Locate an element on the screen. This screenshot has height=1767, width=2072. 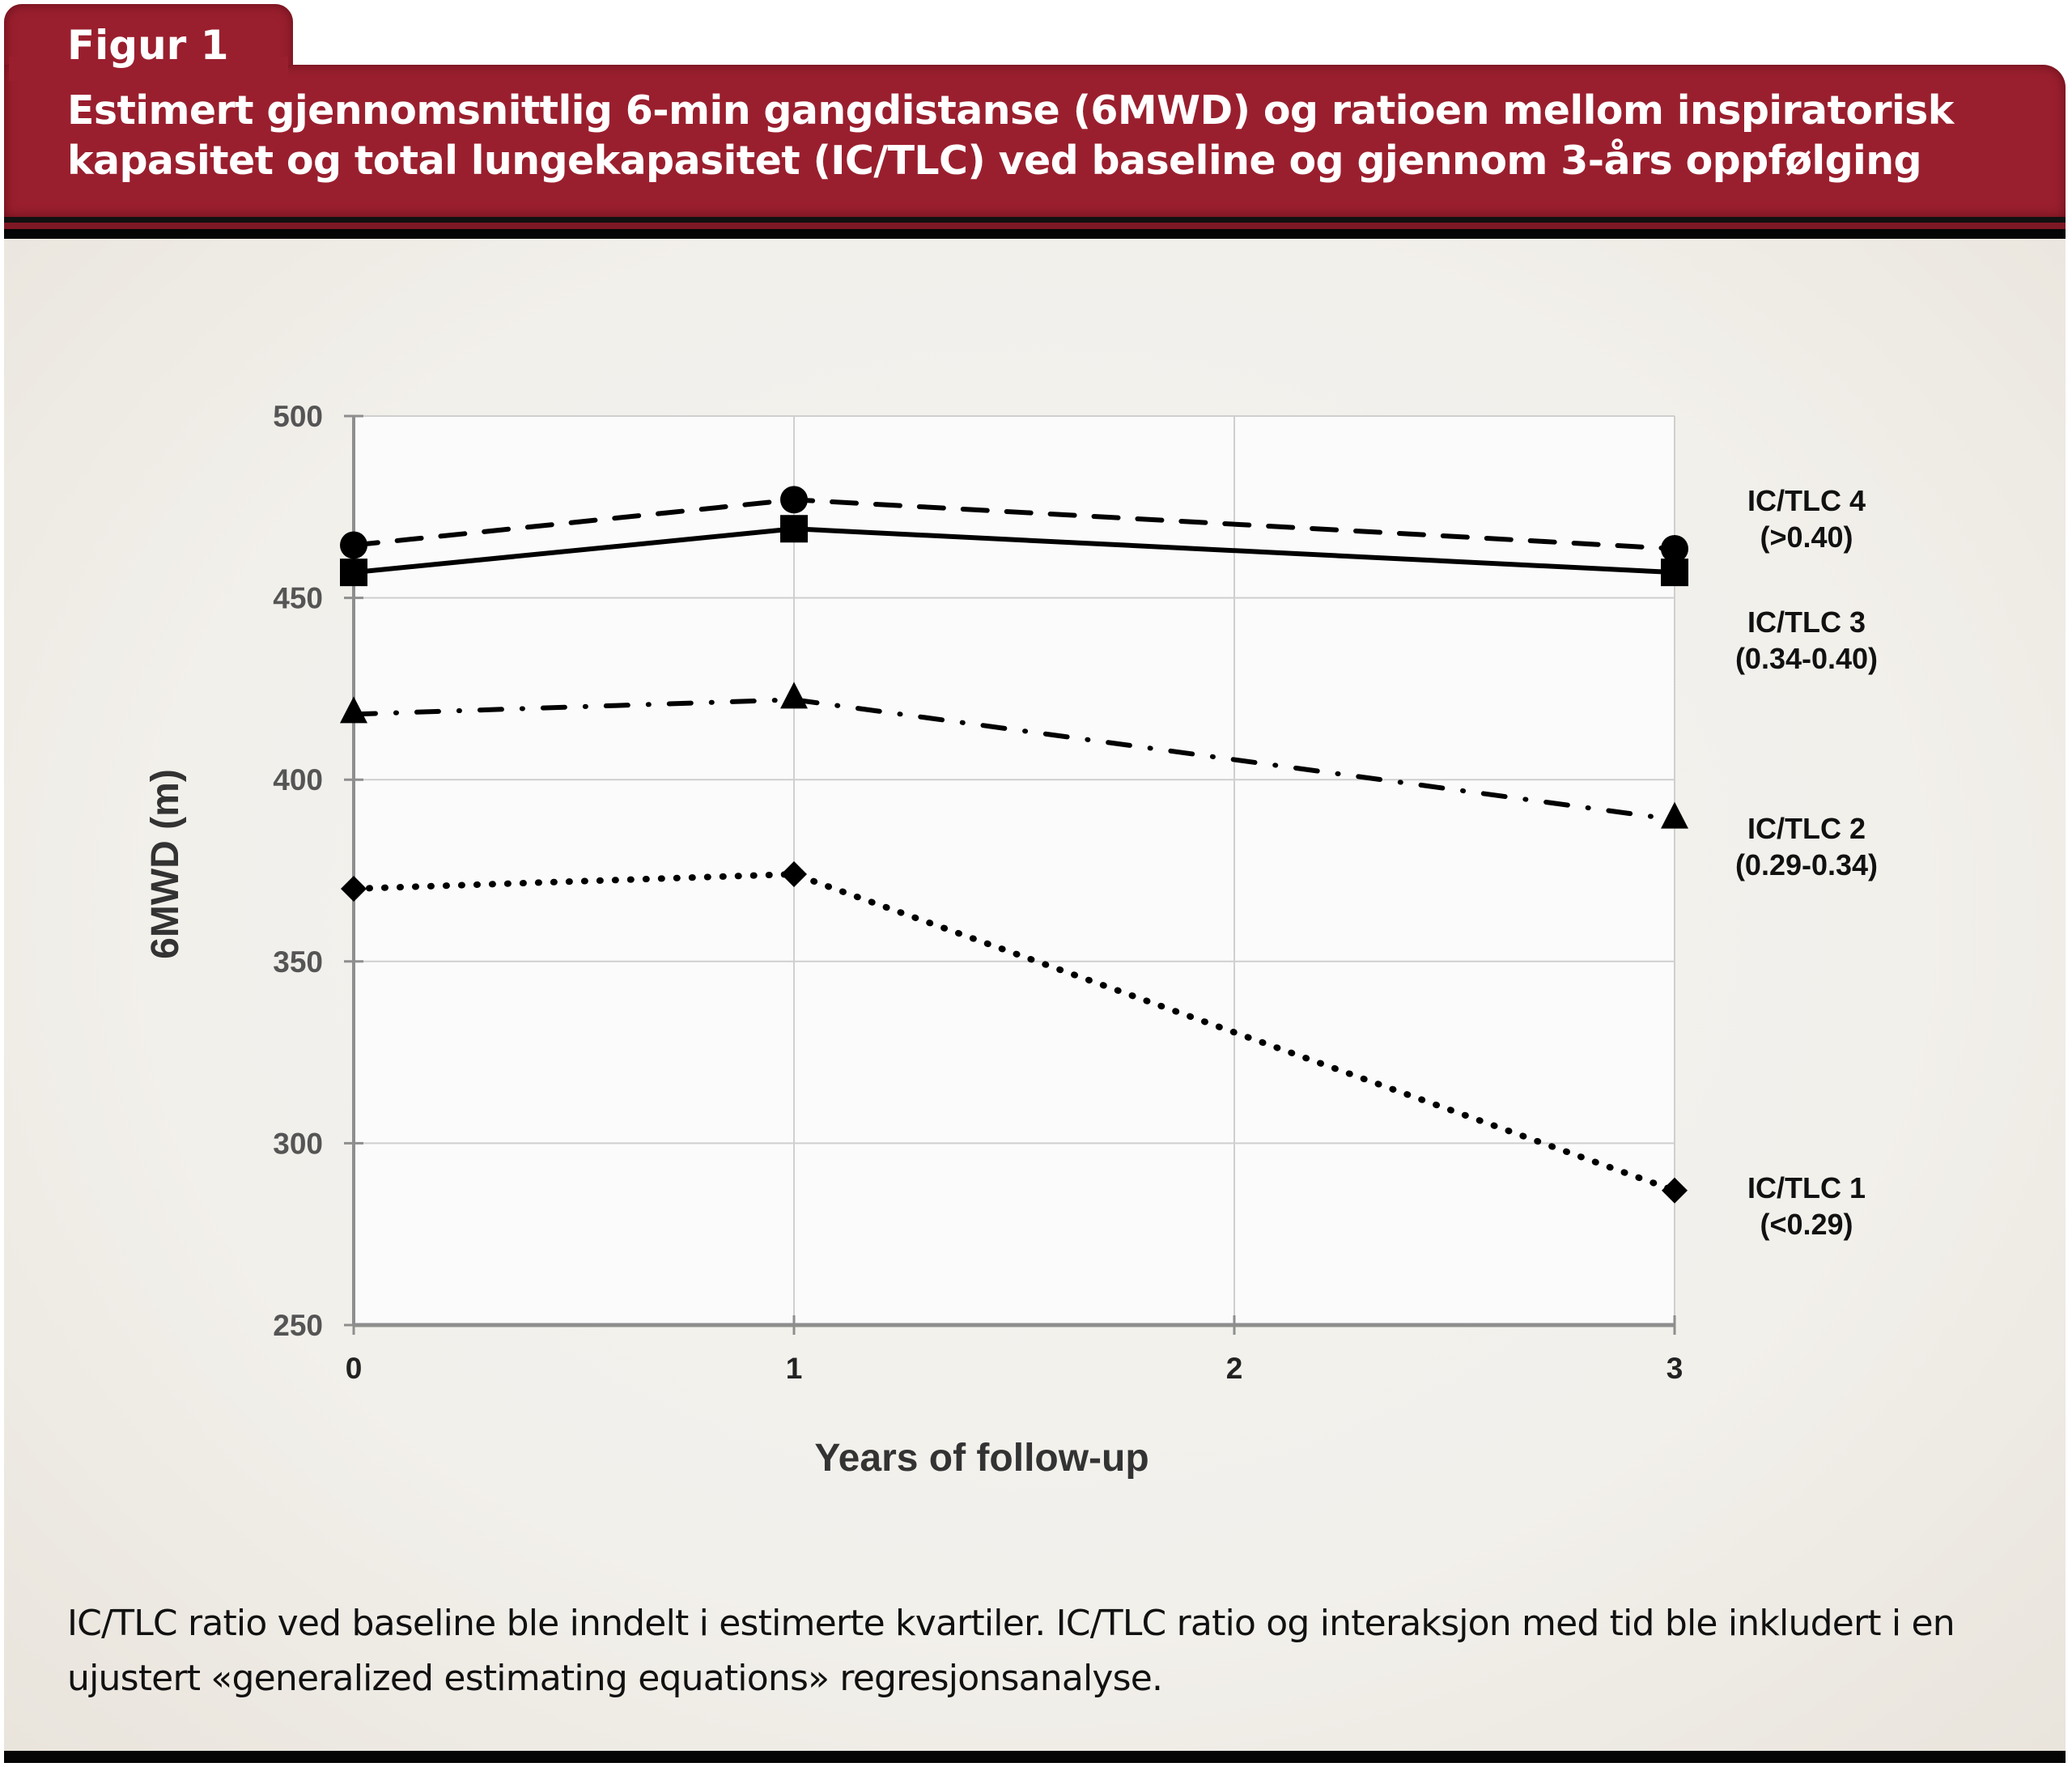
legend-series-name: IC/TLC 4 is located at coordinates (1806, 500).